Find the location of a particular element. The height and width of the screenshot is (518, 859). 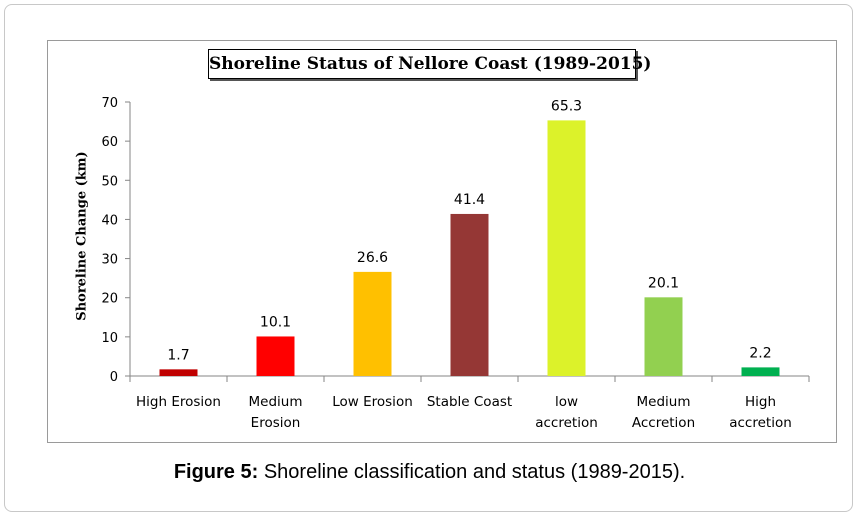

x-tick-label: Stable Coast is located at coordinates (469, 402).